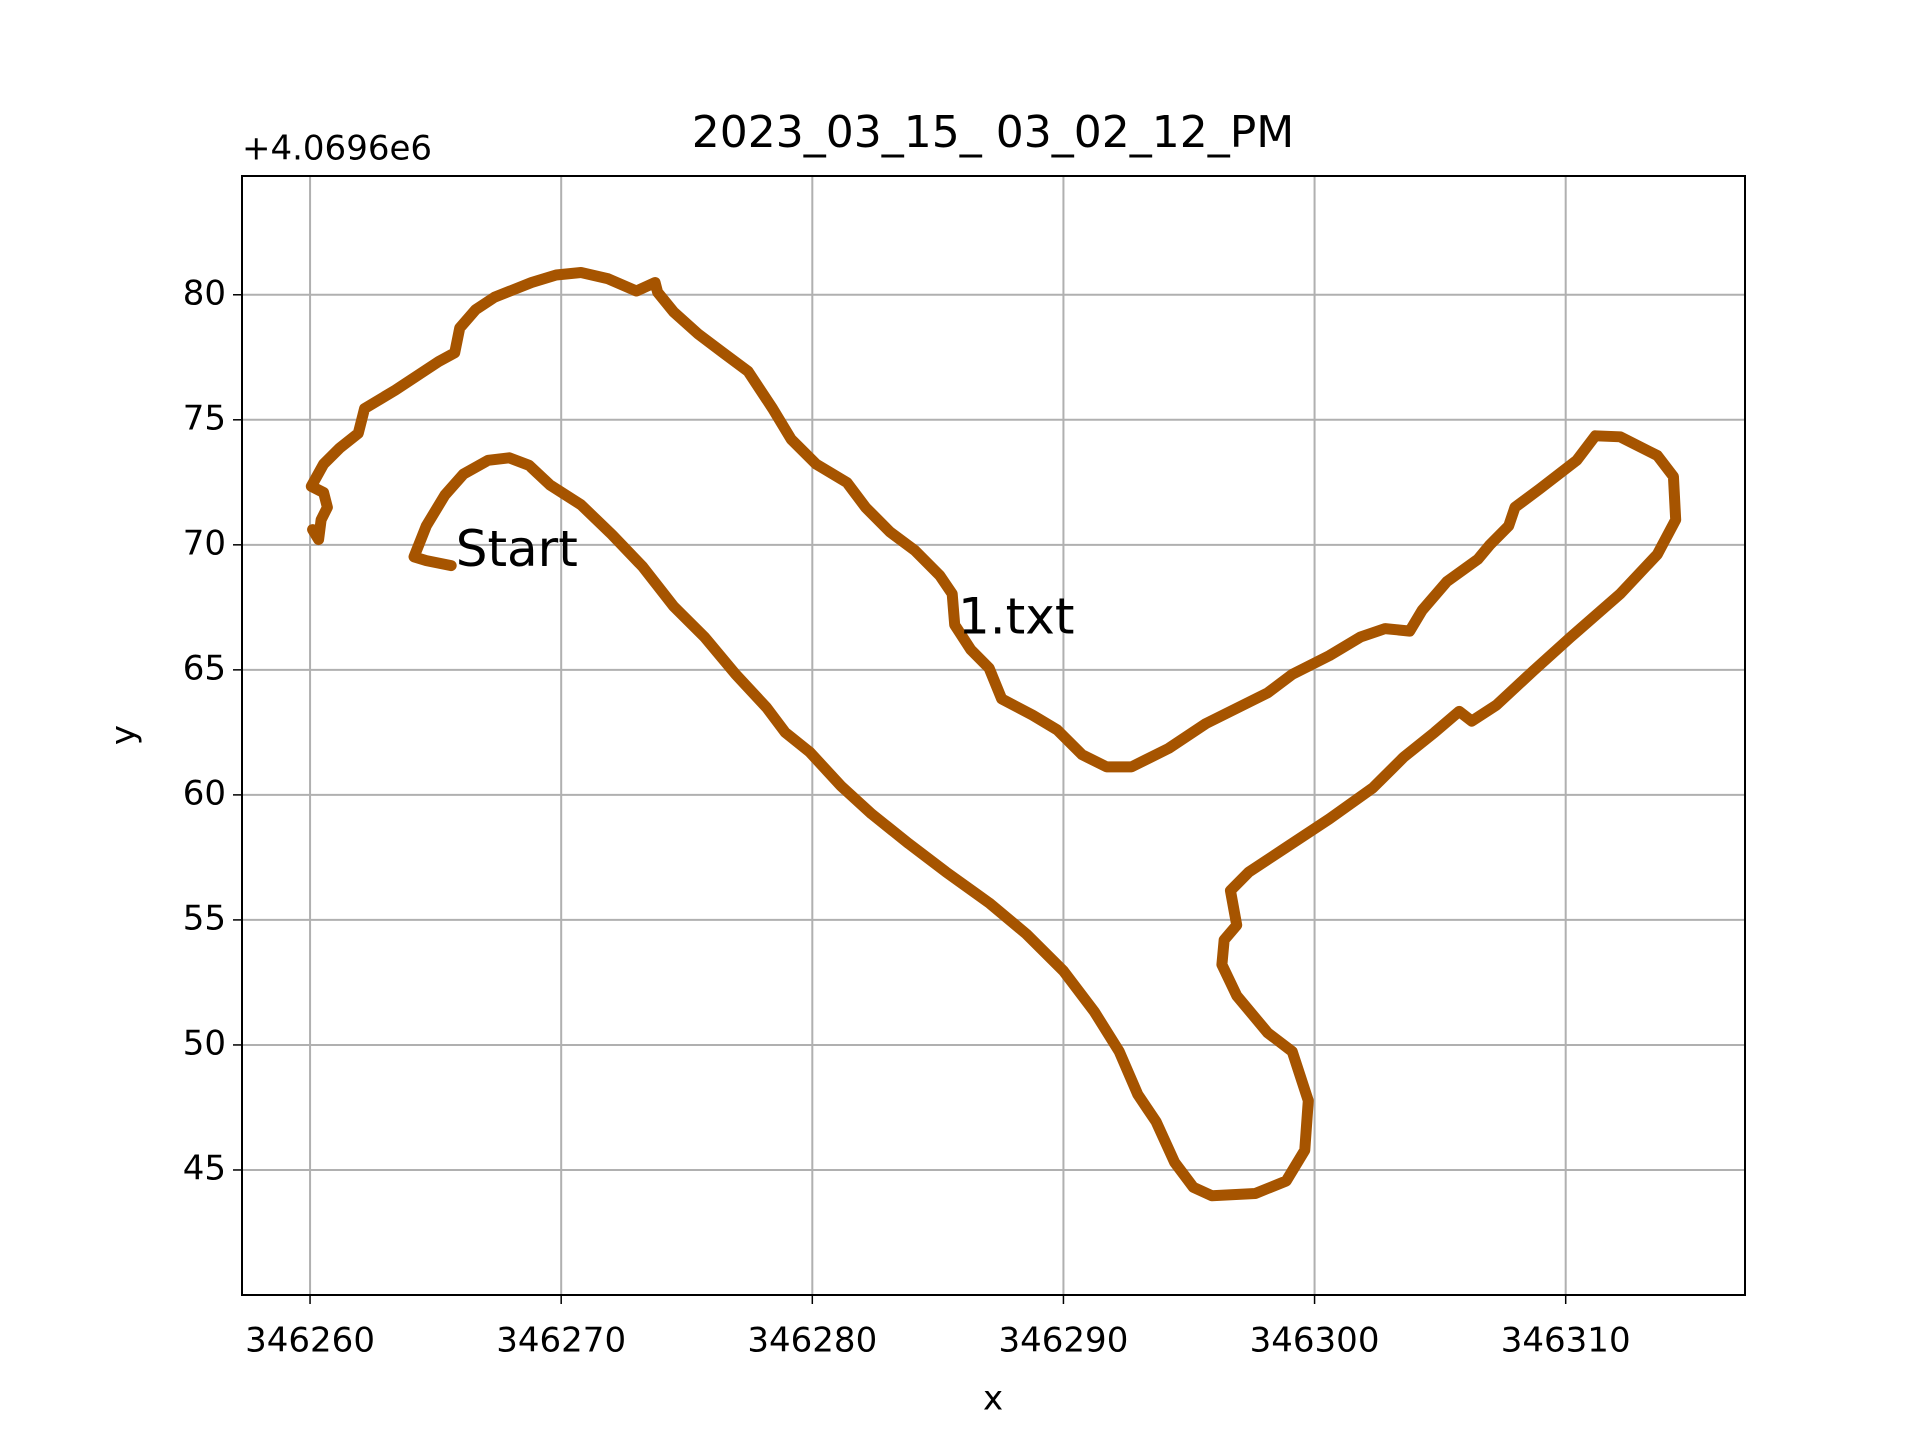  Describe the element at coordinates (1315, 1341) in the screenshot. I see `x-tick-label: 346300` at that location.